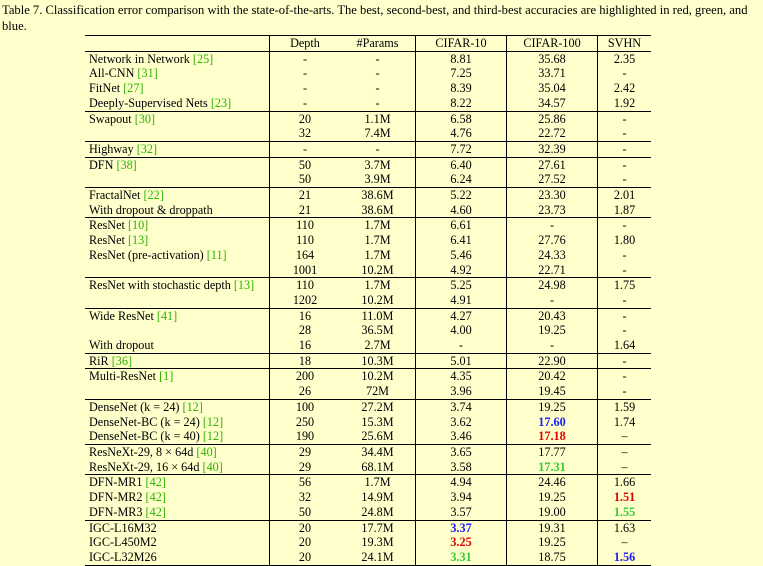  What do you see at coordinates (461, 346) in the screenshot?
I see `cifar10-cell: -` at bounding box center [461, 346].